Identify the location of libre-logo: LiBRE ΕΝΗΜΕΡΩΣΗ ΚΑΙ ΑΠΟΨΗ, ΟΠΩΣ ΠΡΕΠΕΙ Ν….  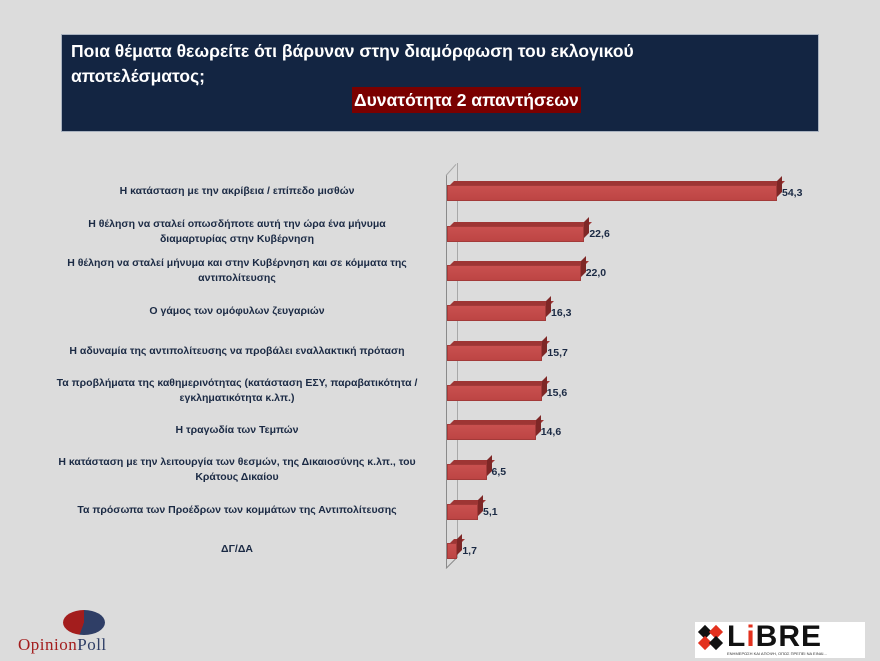
(780, 639).